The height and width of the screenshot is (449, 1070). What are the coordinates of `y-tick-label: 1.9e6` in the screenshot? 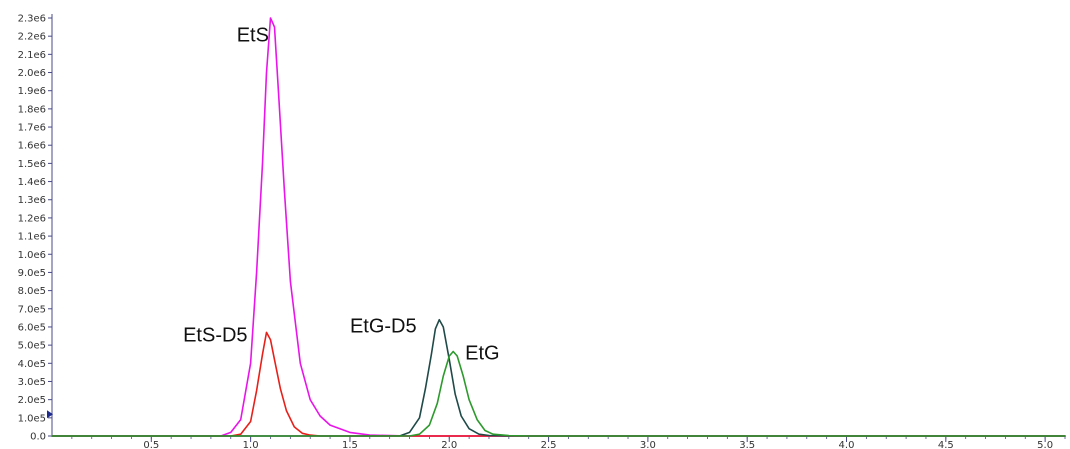 It's located at (32, 91).